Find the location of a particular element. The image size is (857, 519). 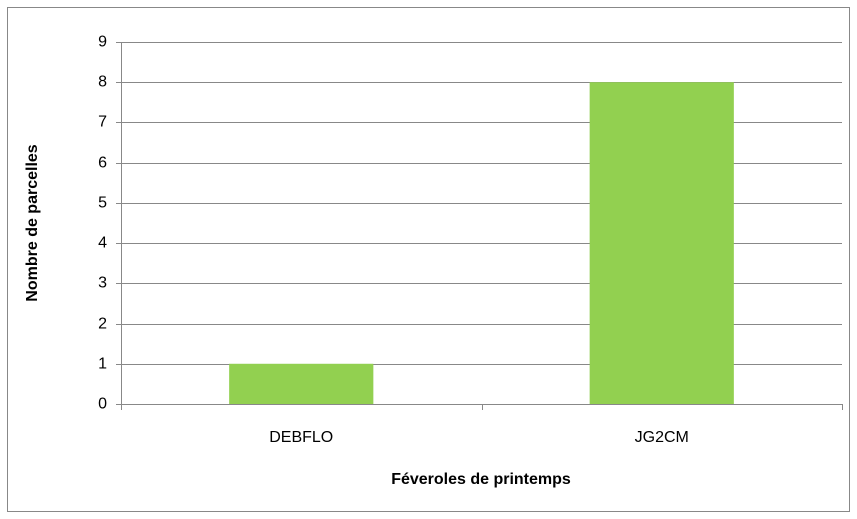

y-tick-label: 9 is located at coordinates (102, 42).